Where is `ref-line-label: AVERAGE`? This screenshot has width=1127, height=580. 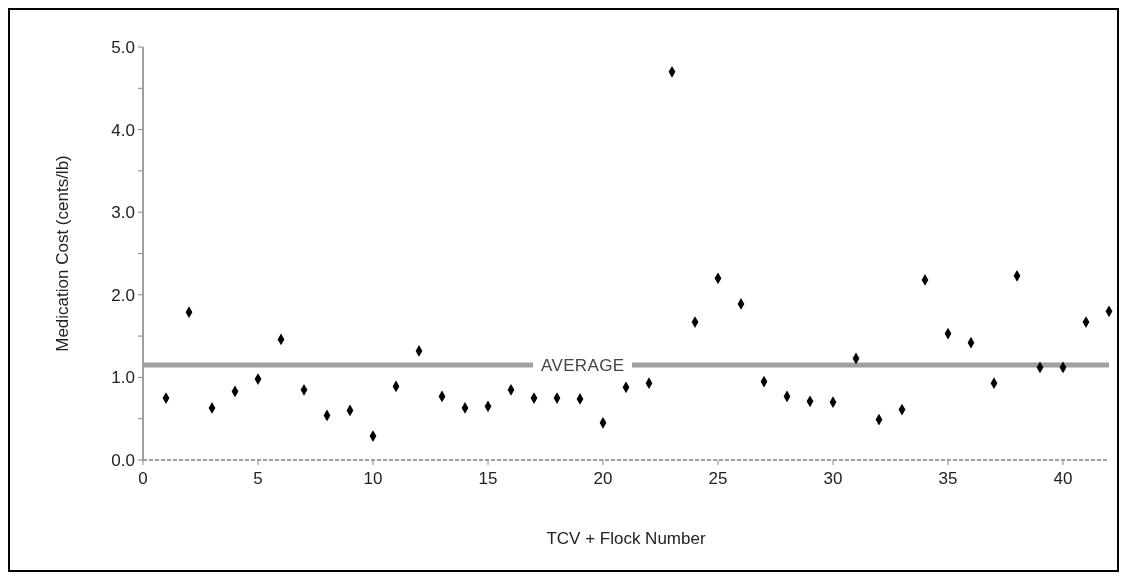
ref-line-label: AVERAGE is located at coordinates (583, 365).